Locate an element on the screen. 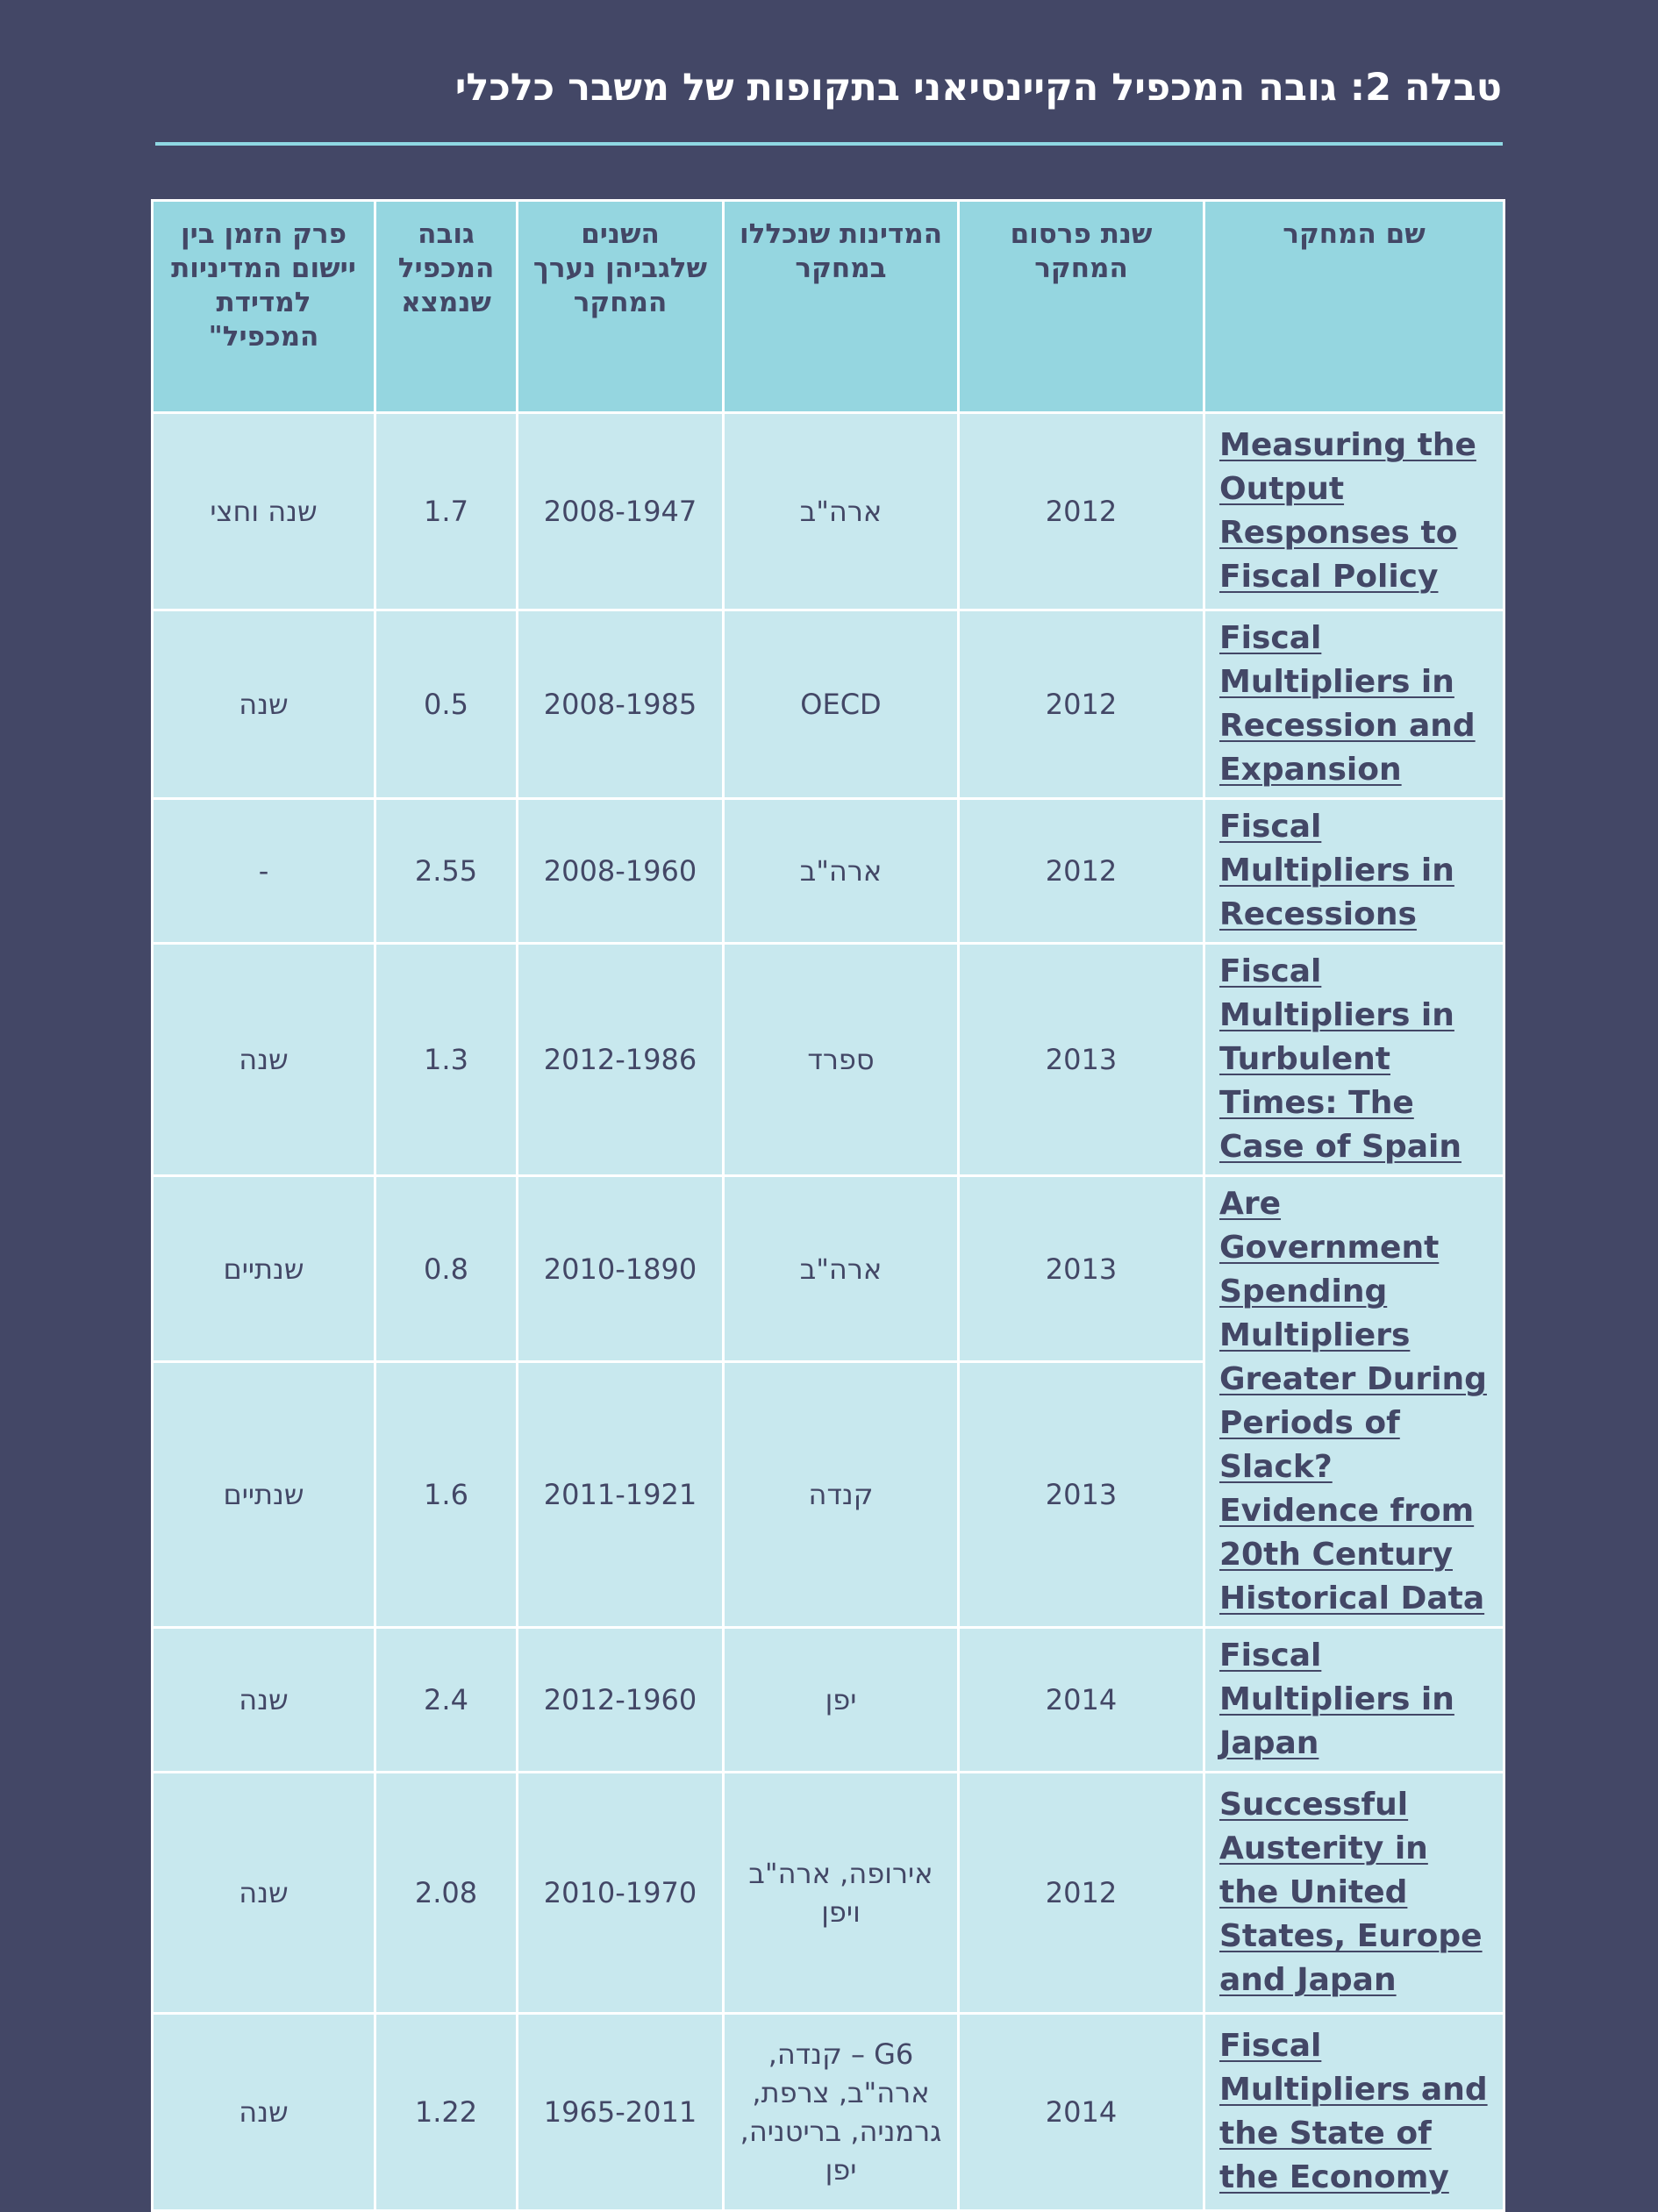  study-name-cell: Fiscal Multipliers in Recessions is located at coordinates (1354, 871).